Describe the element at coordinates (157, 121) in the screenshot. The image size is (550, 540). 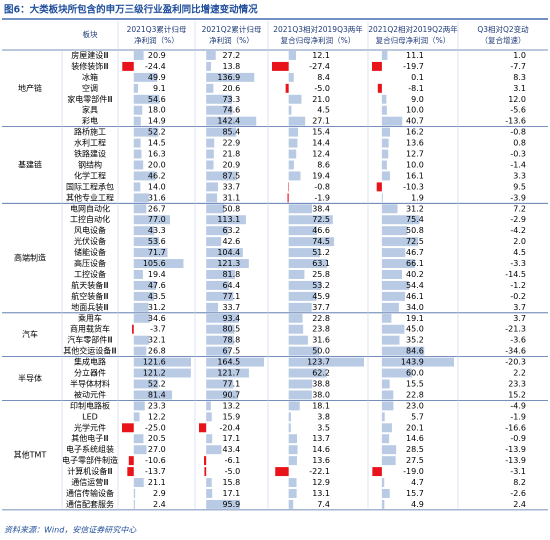
I see `cell-value: 14.9` at that location.